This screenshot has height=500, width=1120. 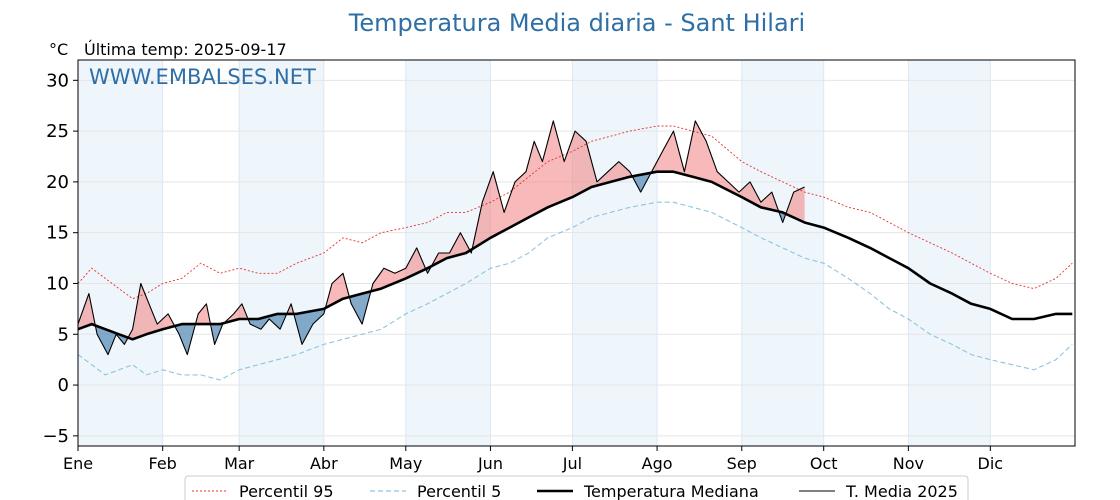 I want to click on legend-label-2025: T. Media 2025, so click(x=901, y=491).